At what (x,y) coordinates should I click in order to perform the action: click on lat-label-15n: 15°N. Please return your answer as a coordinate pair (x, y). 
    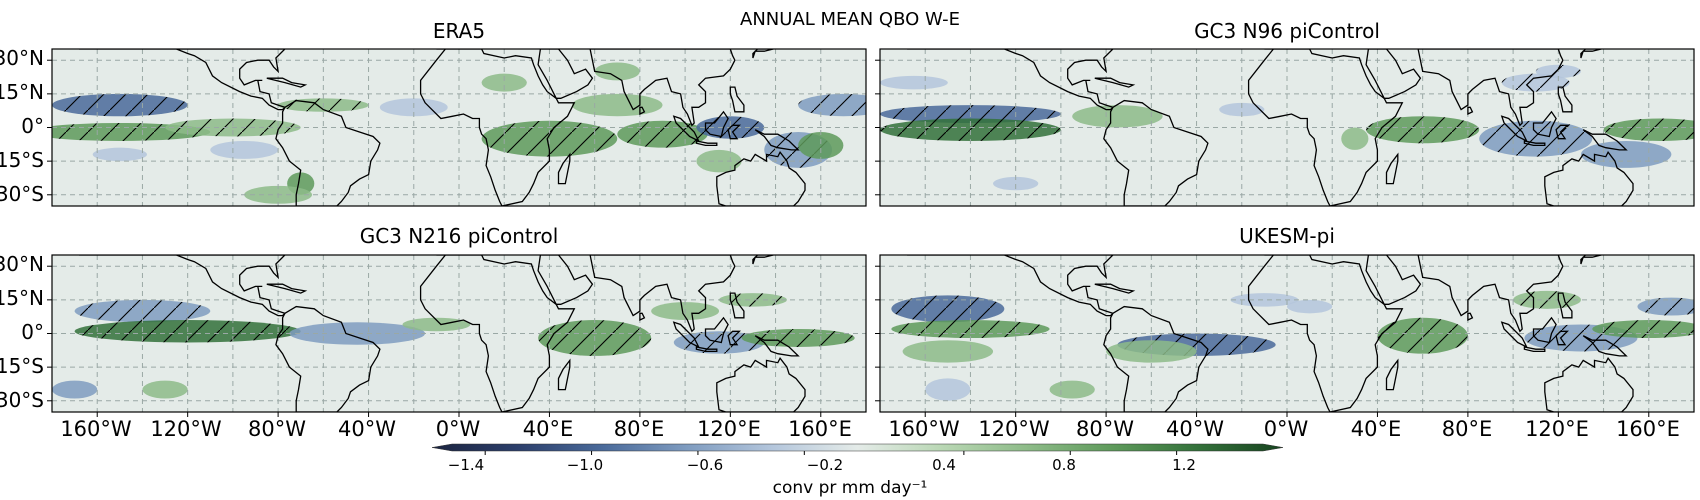
    Looking at the image, I should click on (22, 298).